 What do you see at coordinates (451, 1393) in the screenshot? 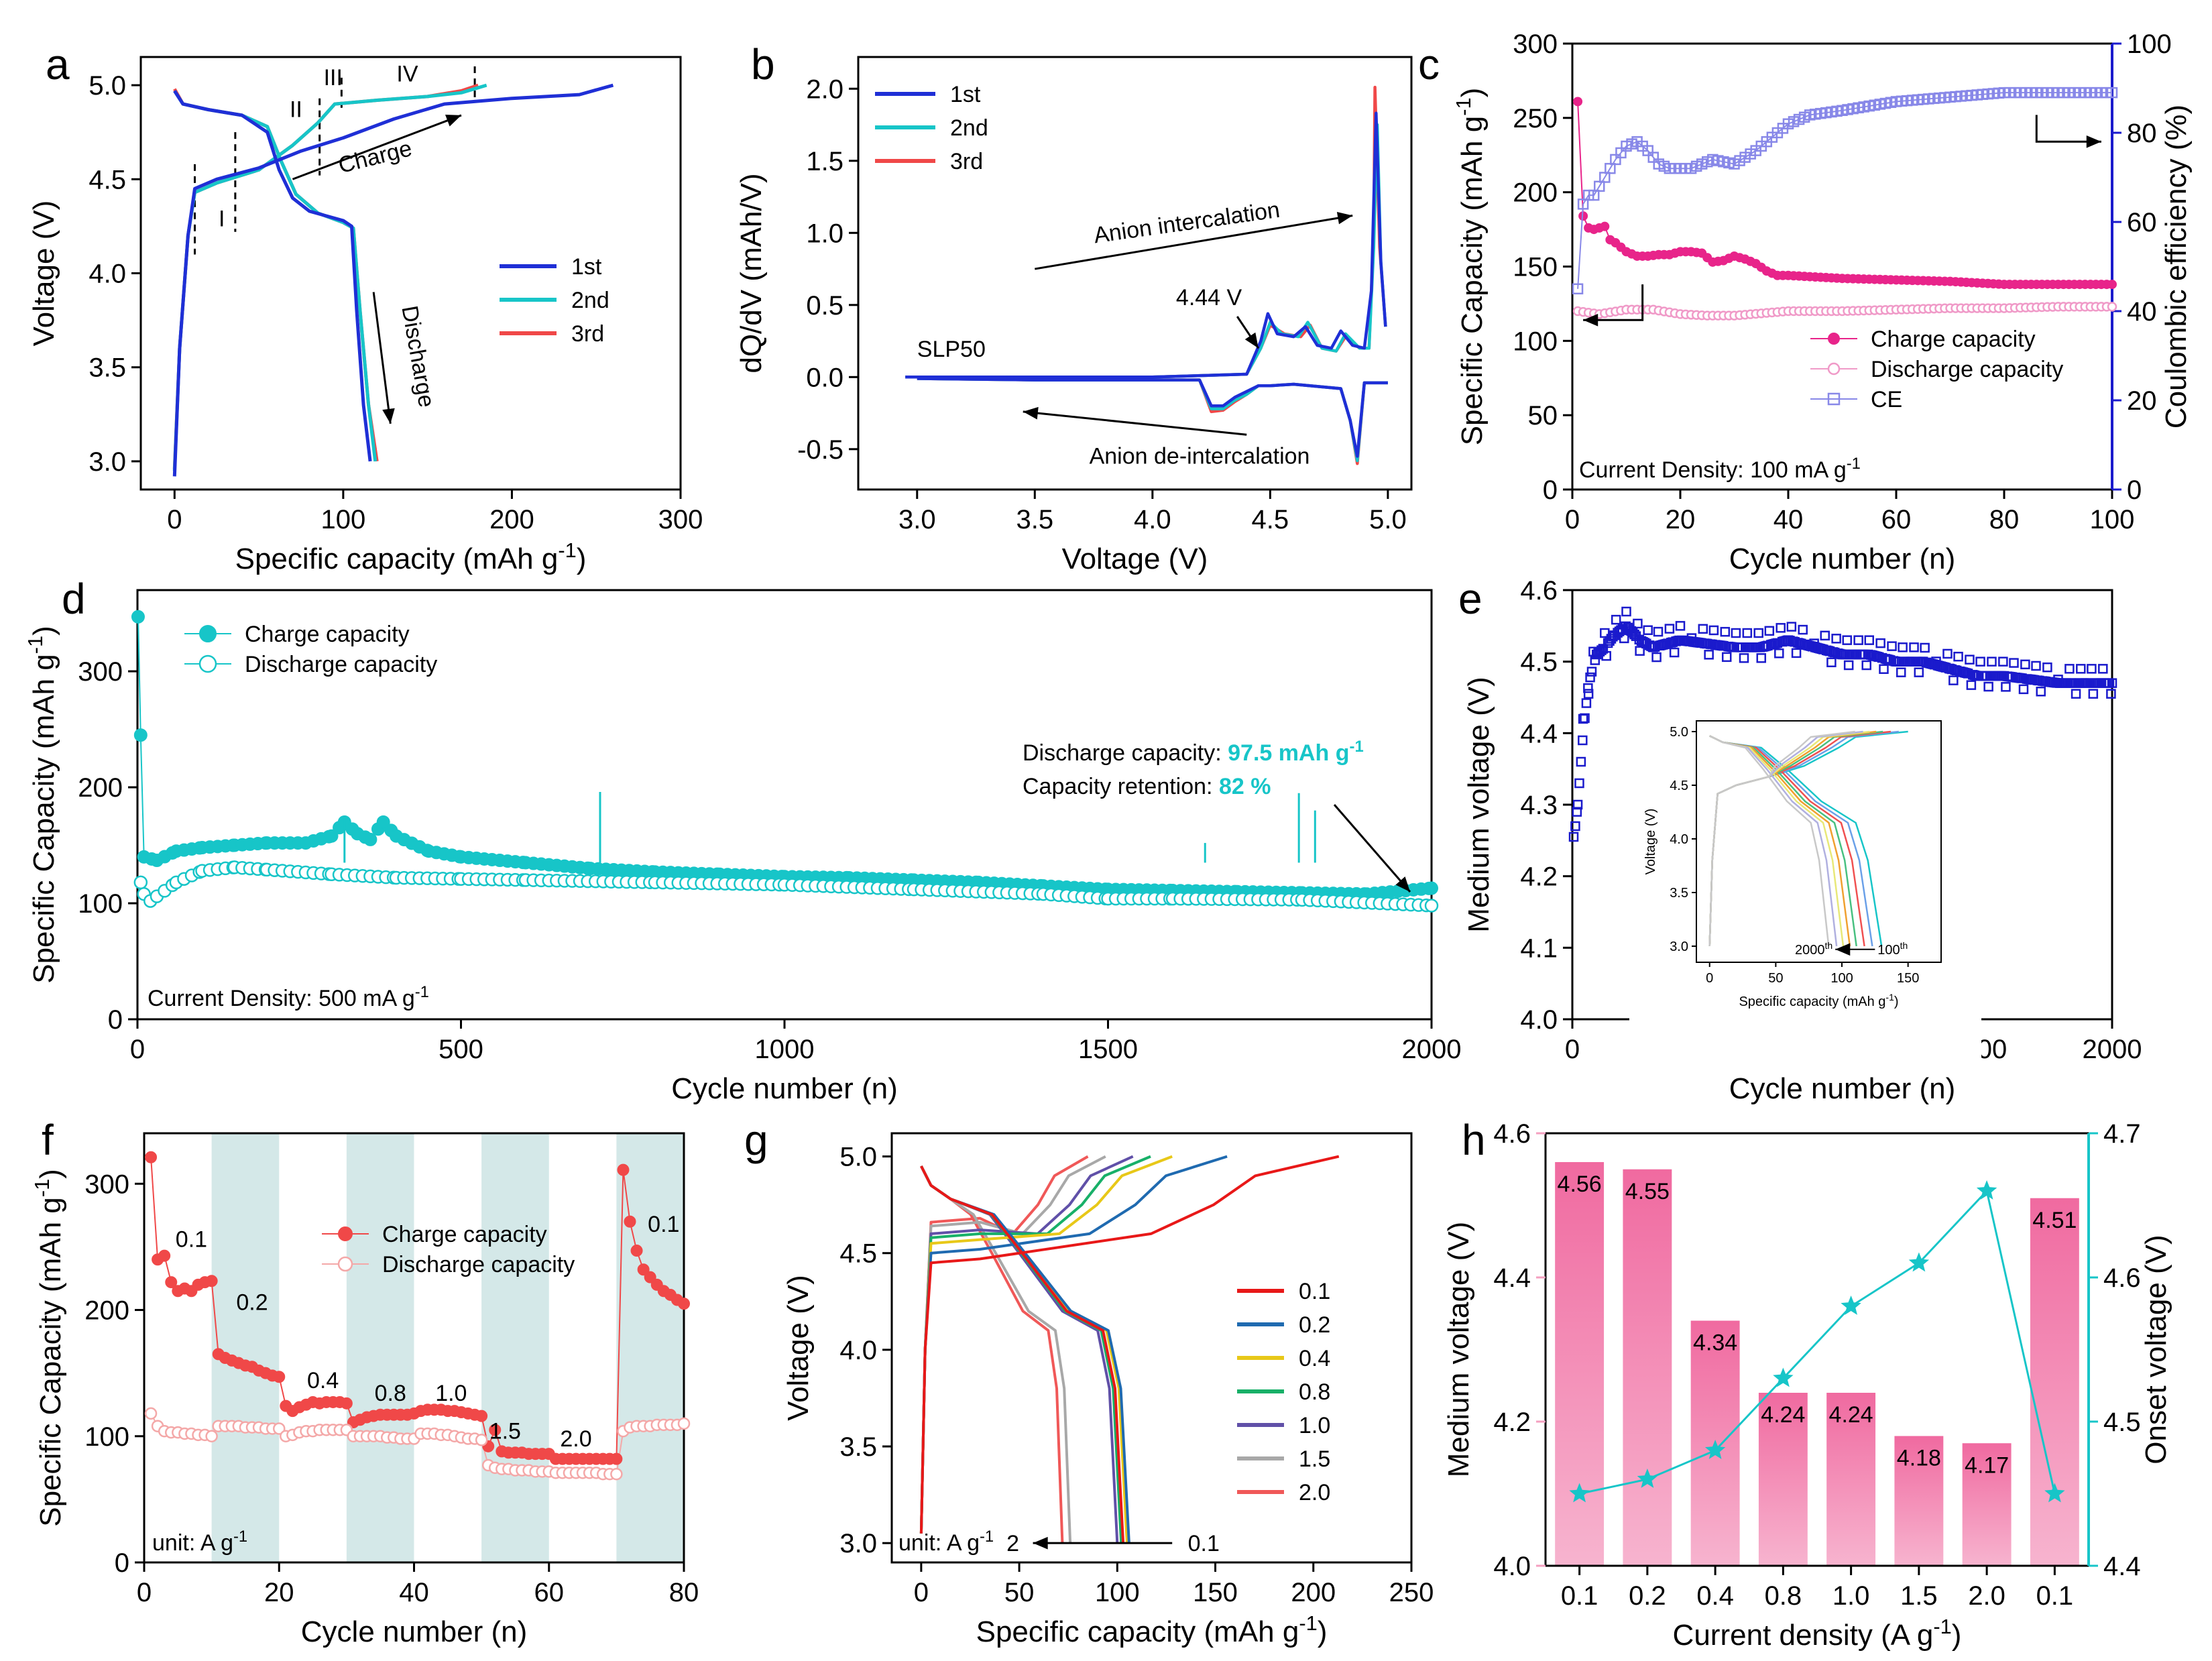
I see `rate-label: 1.0` at bounding box center [451, 1393].